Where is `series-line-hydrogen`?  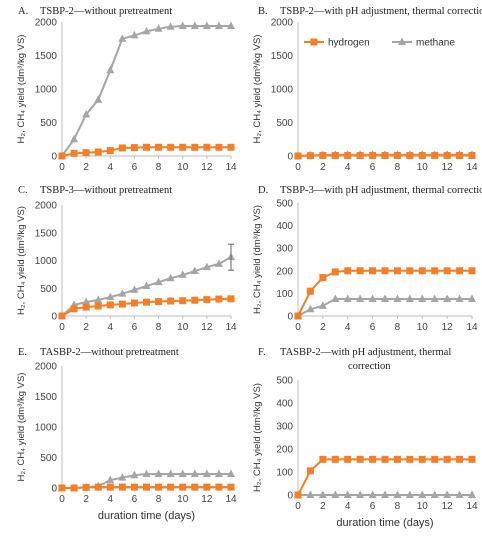
series-line-hydrogen is located at coordinates (384, 477).